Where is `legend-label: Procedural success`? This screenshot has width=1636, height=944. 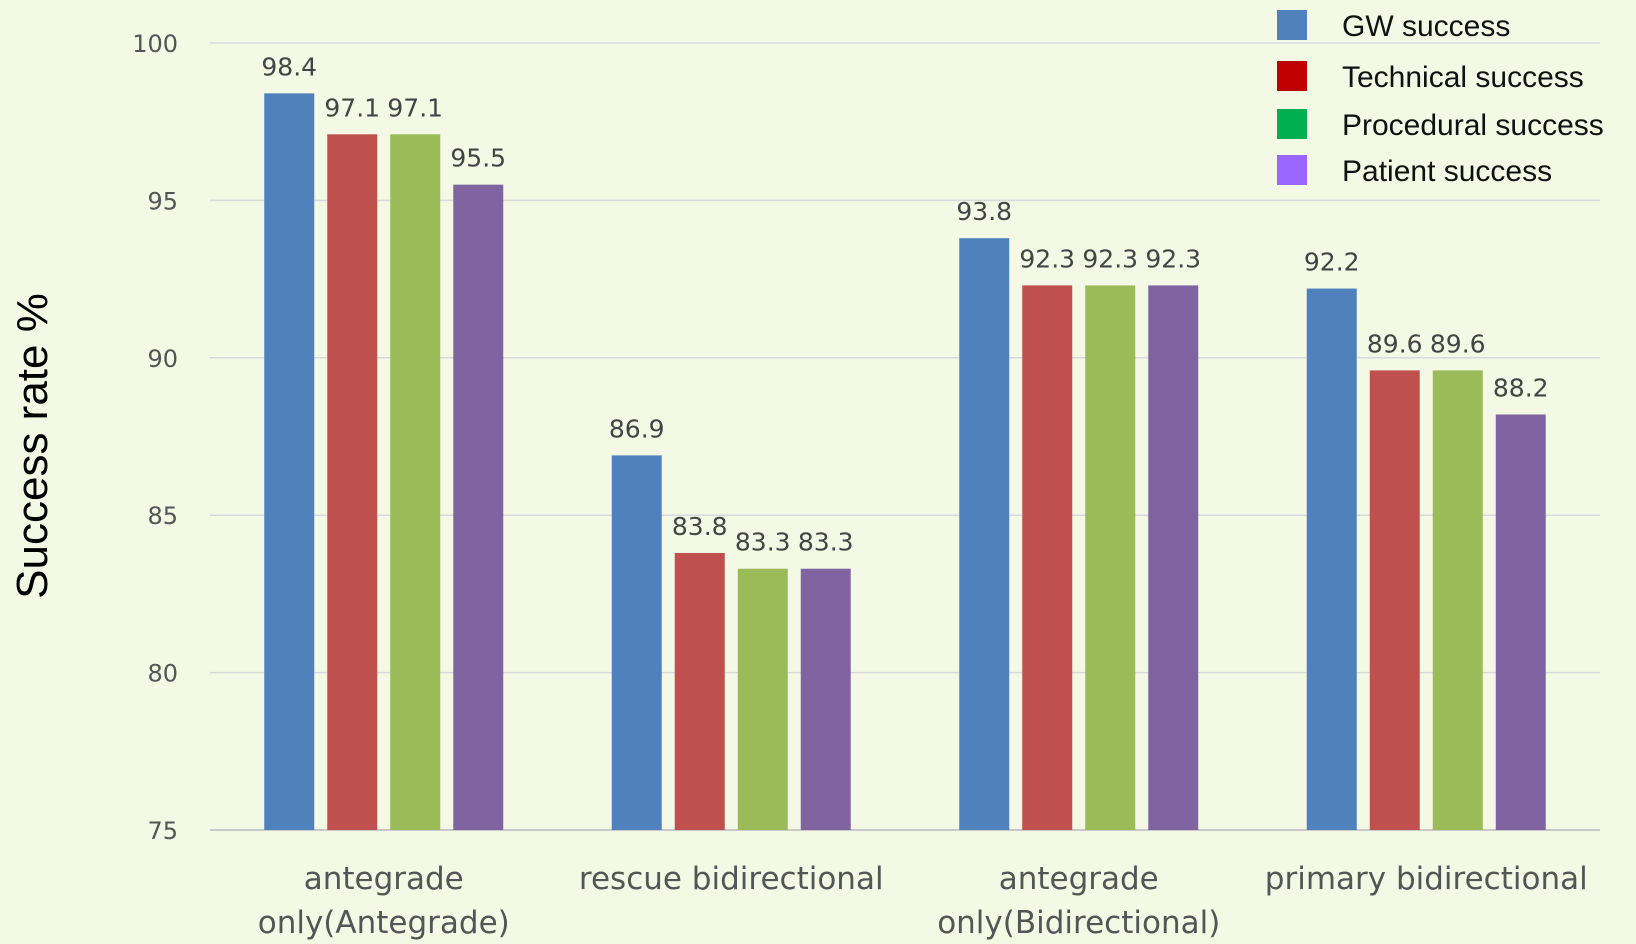 legend-label: Procedural success is located at coordinates (1473, 125).